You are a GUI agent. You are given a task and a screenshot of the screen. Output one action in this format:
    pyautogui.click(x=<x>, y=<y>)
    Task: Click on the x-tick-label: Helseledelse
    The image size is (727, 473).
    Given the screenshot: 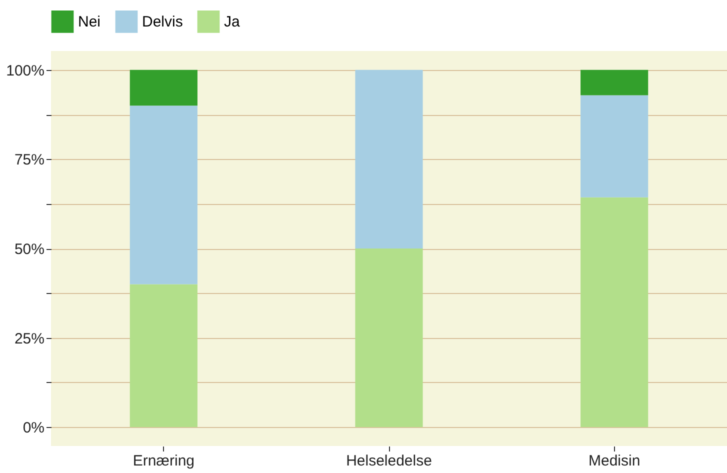 What is the action you would take?
    pyautogui.click(x=389, y=461)
    